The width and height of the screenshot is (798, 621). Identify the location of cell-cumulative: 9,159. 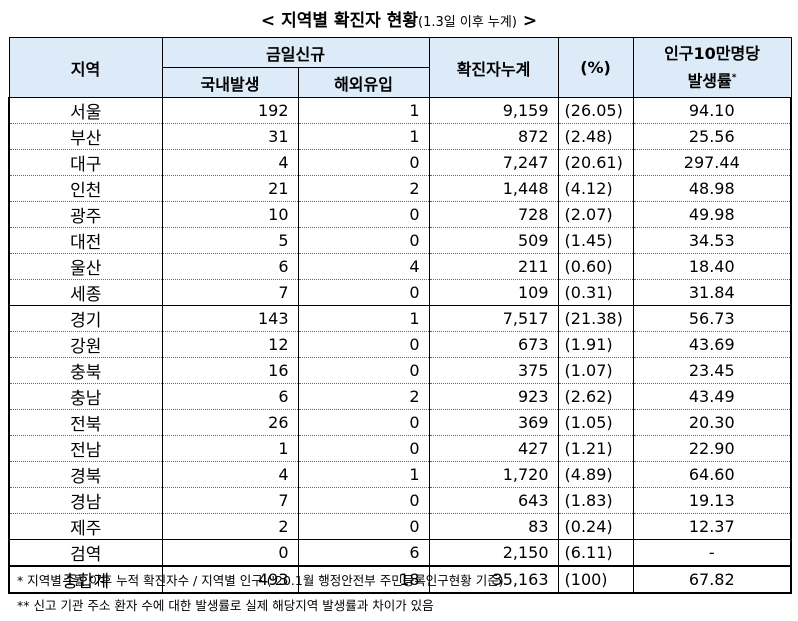
(493, 110).